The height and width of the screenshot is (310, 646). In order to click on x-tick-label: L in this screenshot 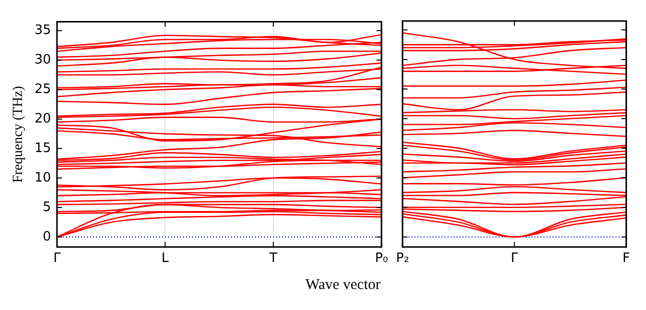, I will do `click(166, 258)`.